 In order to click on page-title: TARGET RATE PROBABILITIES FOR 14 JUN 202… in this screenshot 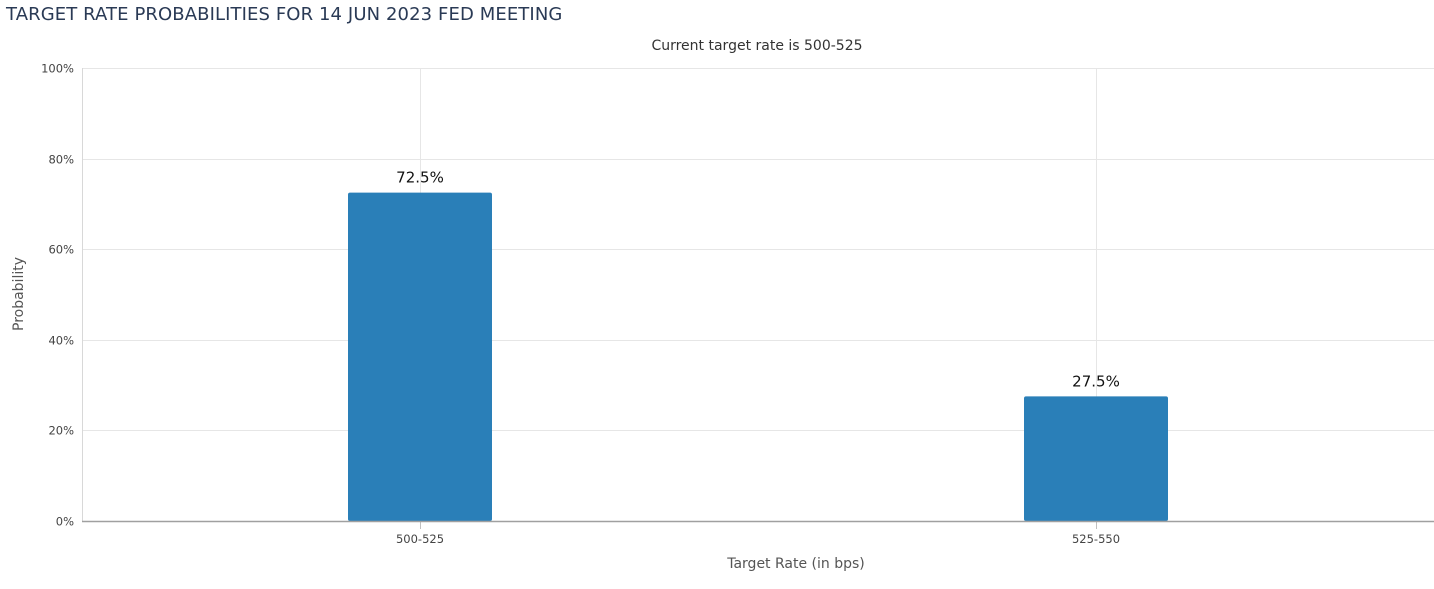, I will do `click(284, 14)`.